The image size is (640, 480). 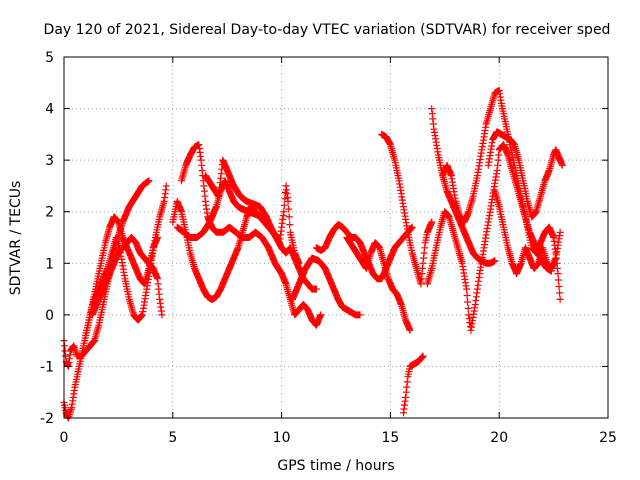 What do you see at coordinates (172, 438) in the screenshot?
I see `x-tick-label: 5` at bounding box center [172, 438].